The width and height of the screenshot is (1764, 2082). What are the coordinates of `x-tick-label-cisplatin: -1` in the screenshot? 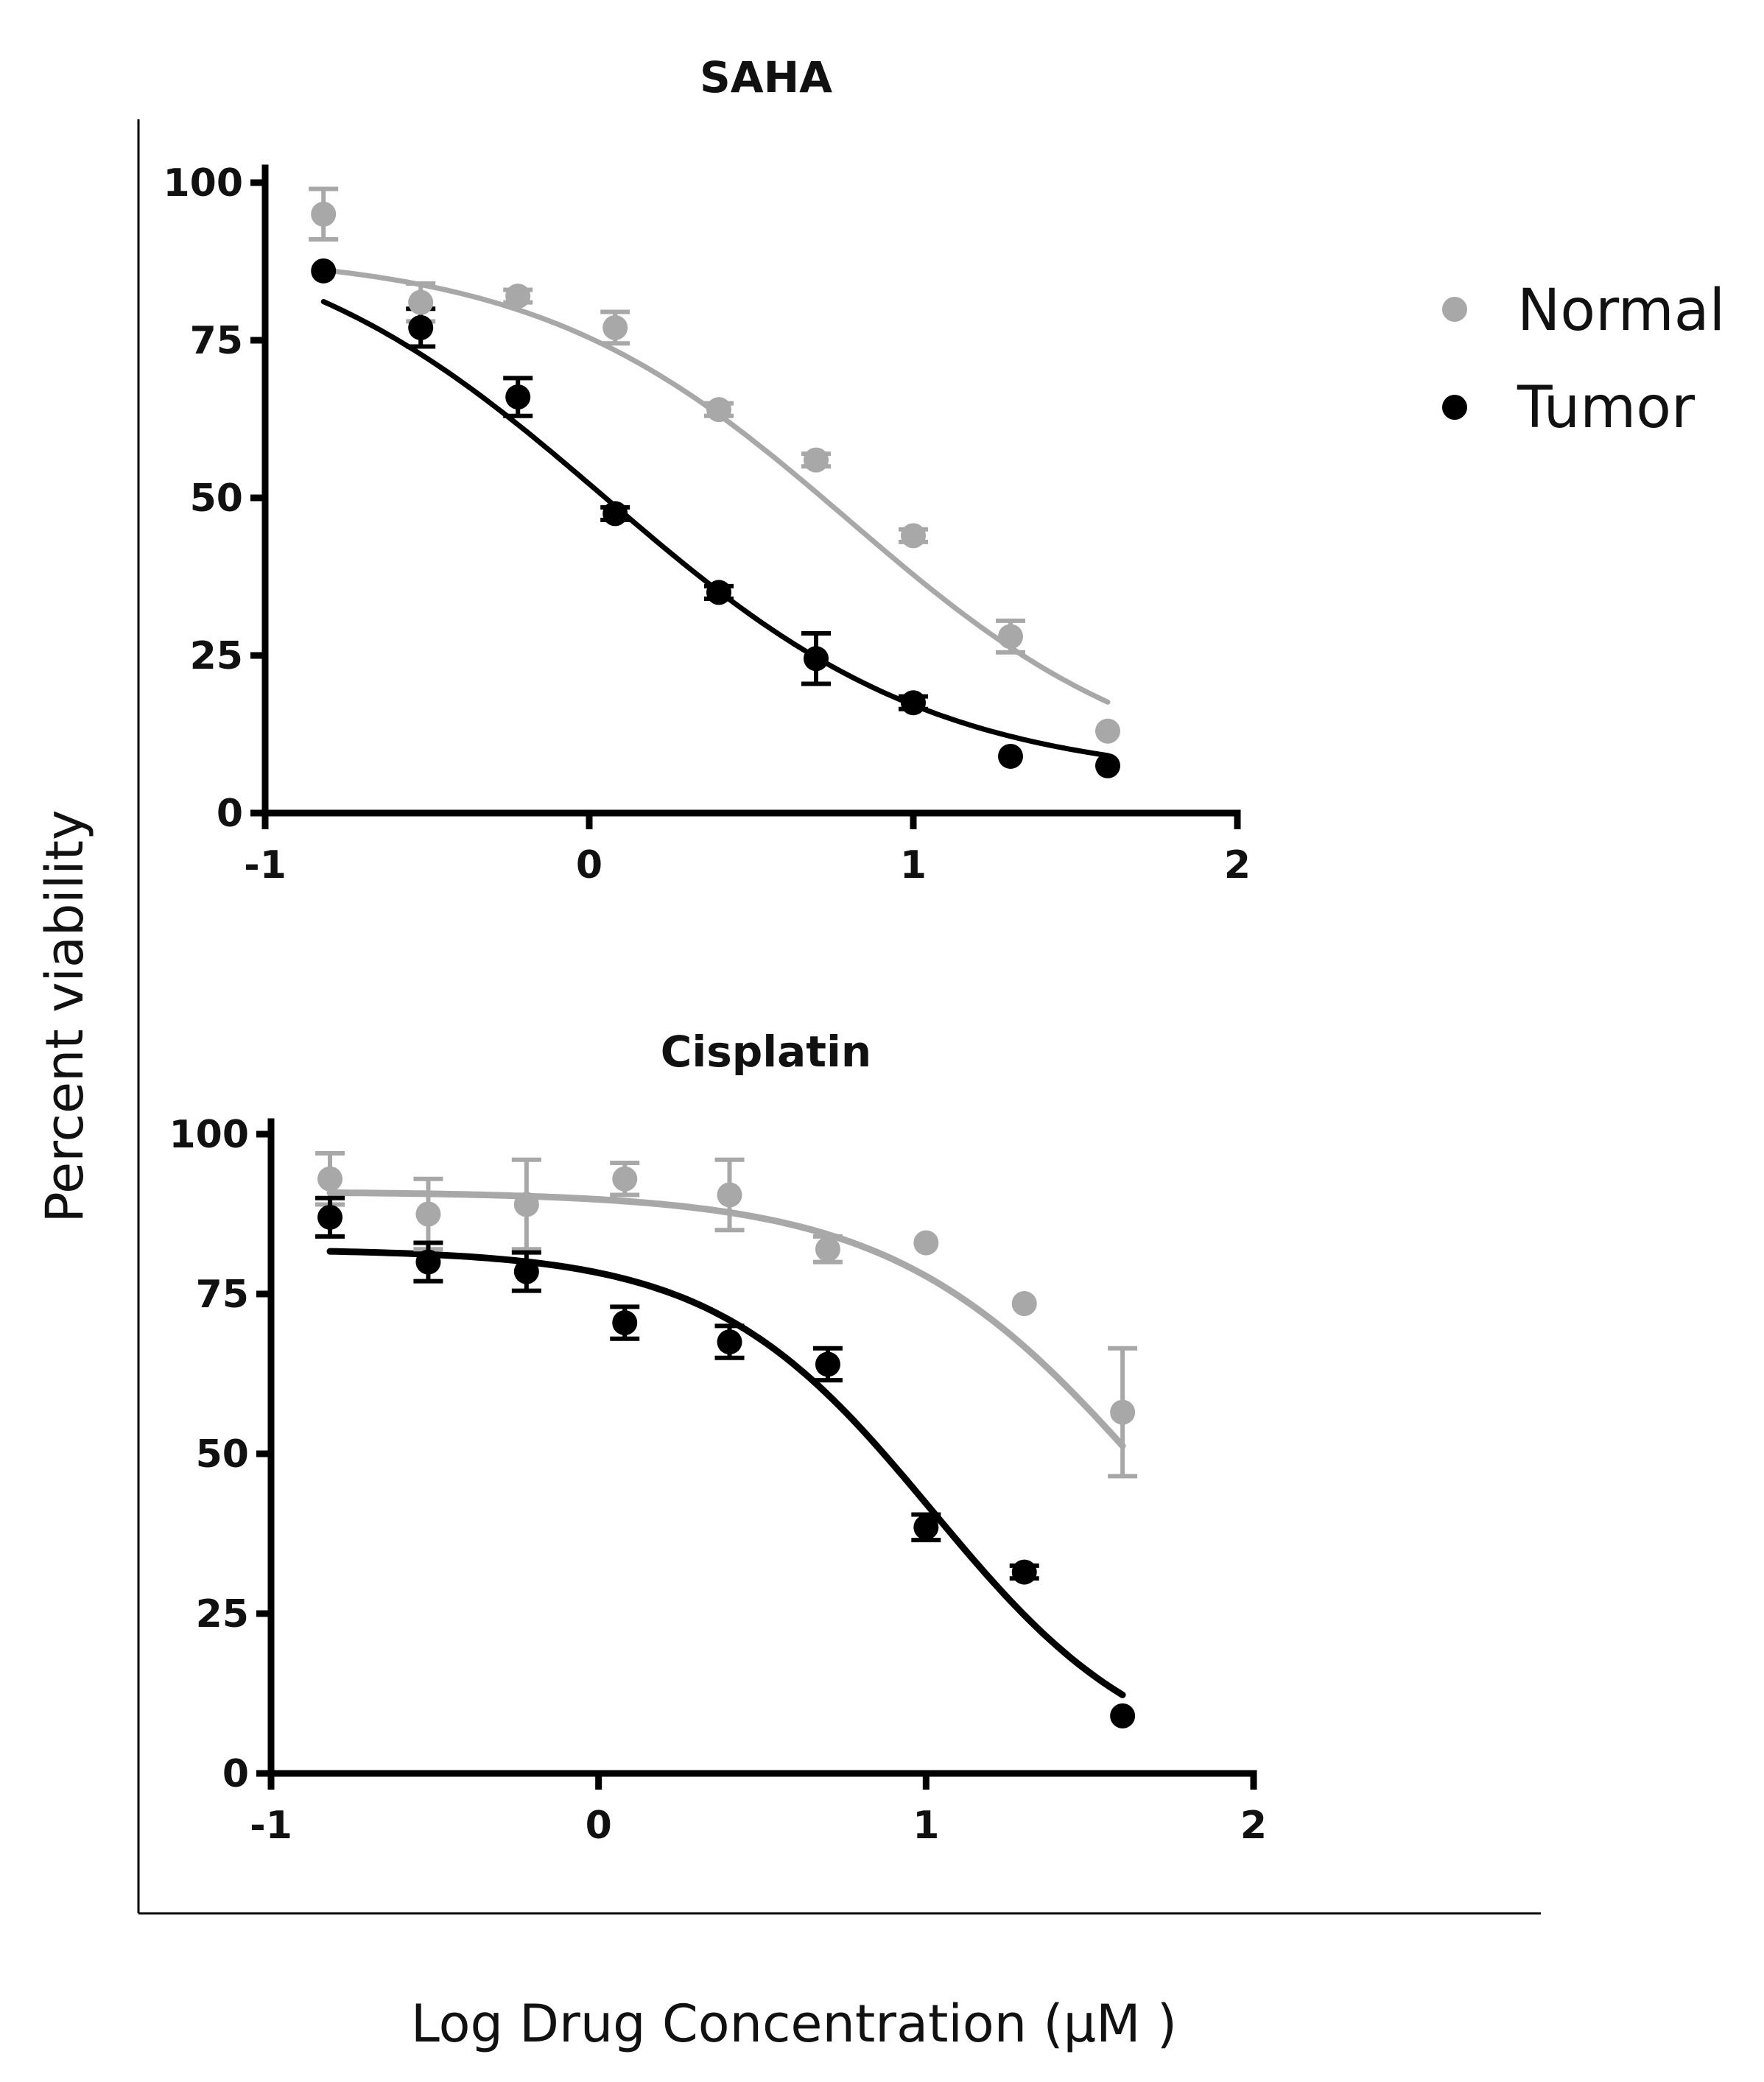 It's located at (271, 1826).